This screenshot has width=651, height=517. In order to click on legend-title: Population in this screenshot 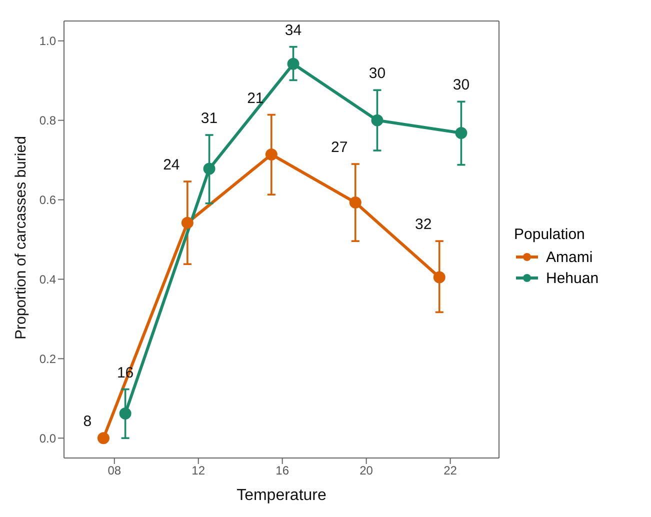, I will do `click(550, 234)`.